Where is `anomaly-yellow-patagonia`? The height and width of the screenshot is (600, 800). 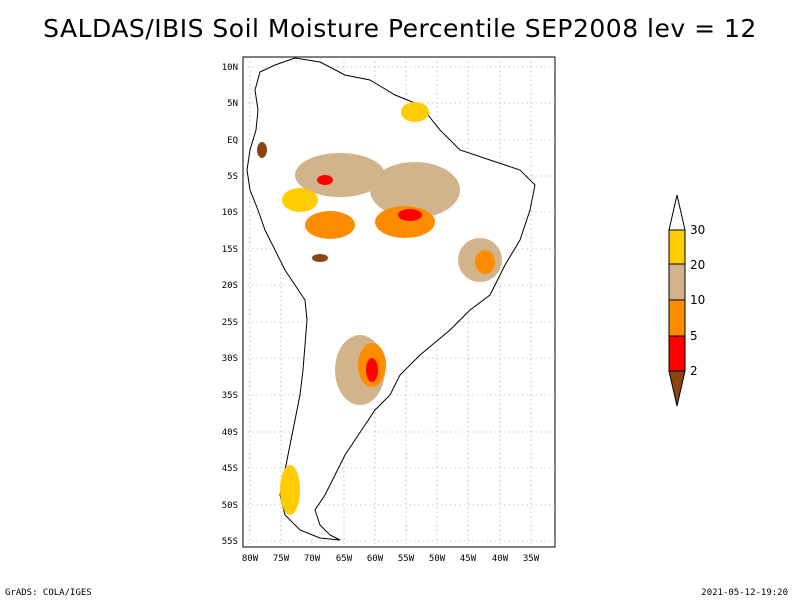
anomaly-yellow-patagonia is located at coordinates (290, 490).